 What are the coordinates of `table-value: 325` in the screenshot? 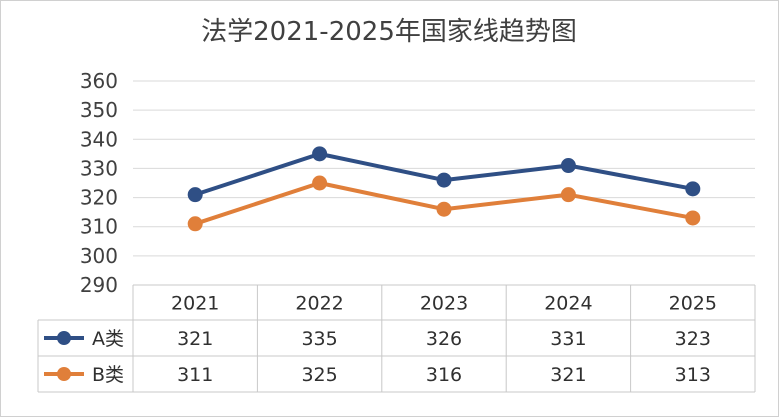 It's located at (319, 375).